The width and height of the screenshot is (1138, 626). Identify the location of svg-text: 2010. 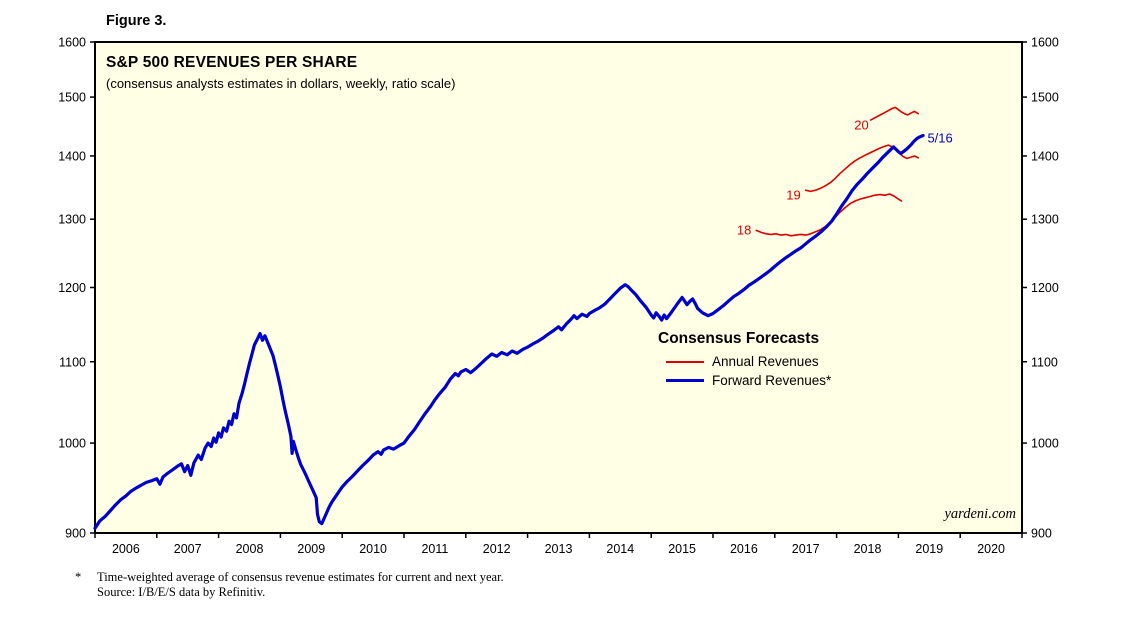
(373, 549).